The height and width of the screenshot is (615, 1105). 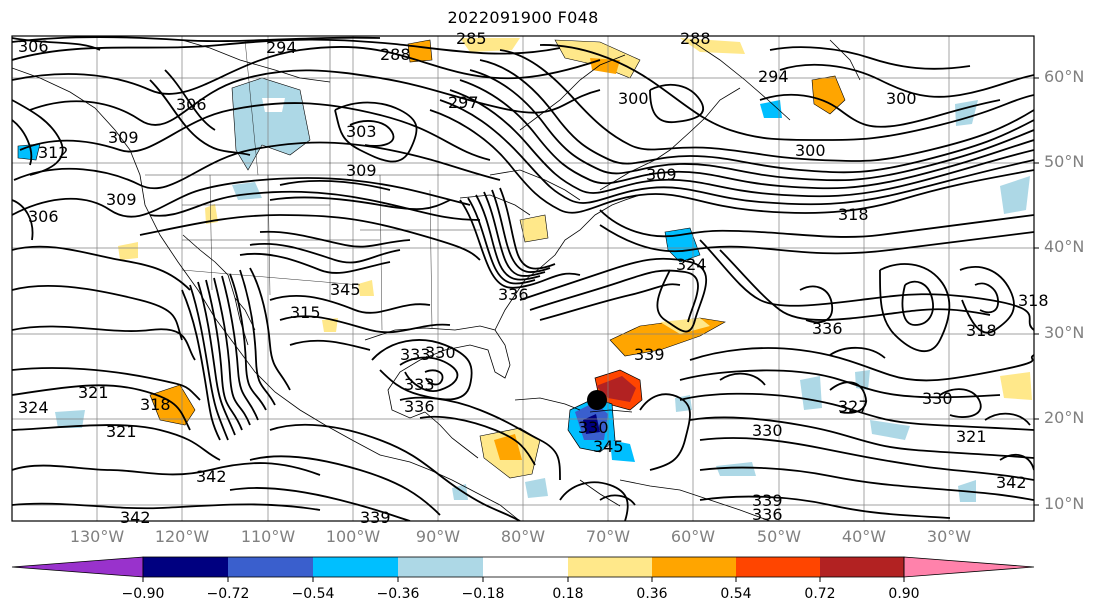 I want to click on contour-label: 303, so click(x=361, y=131).